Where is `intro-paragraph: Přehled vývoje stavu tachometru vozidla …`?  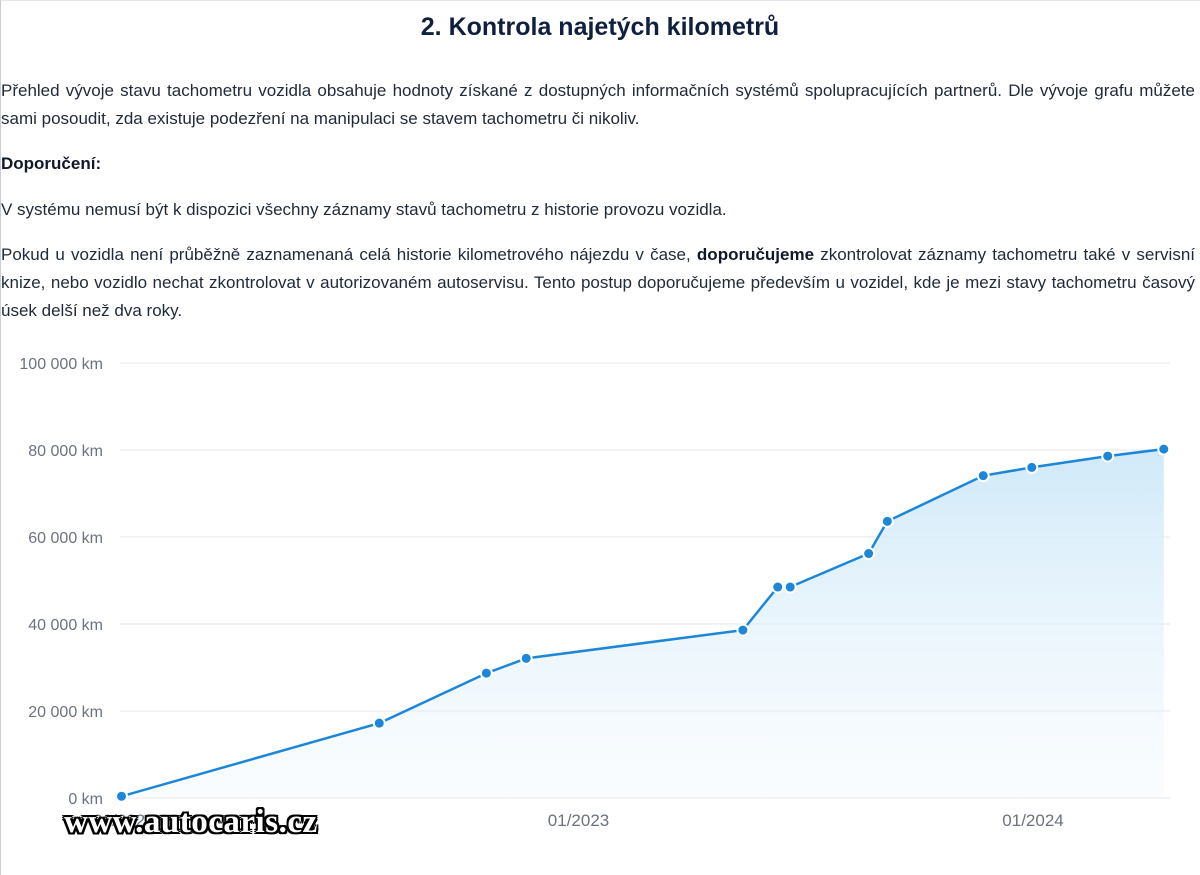
intro-paragraph: Přehled vývoje stavu tachometru vozidla … is located at coordinates (598, 104).